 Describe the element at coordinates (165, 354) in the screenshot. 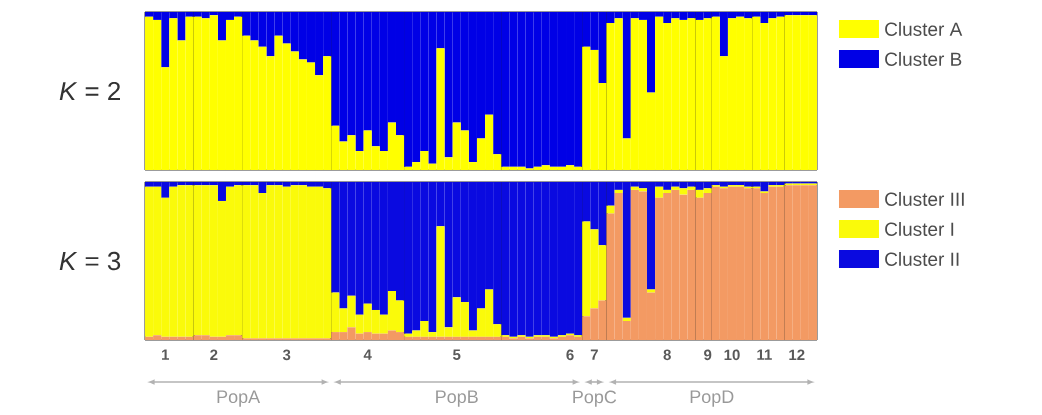

I see `x-tick-label: 1` at that location.